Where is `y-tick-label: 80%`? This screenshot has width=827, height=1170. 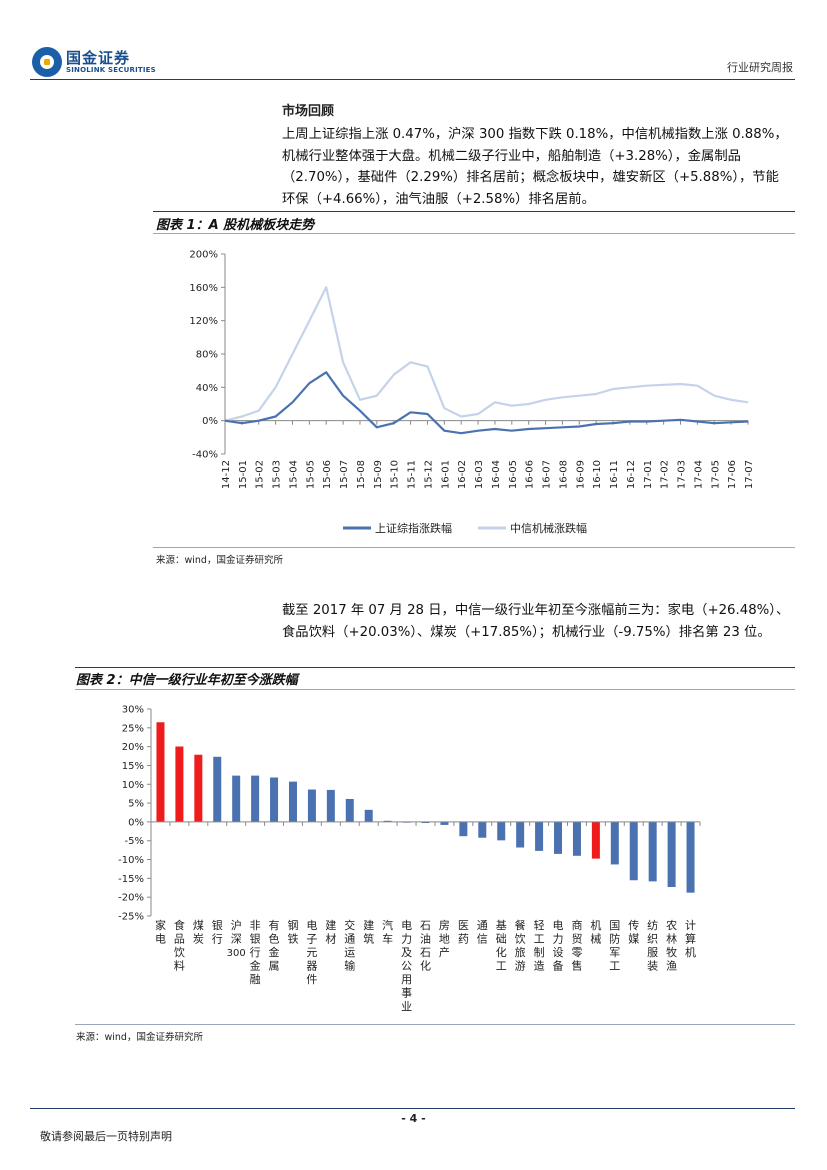 y-tick-label: 80% is located at coordinates (207, 355).